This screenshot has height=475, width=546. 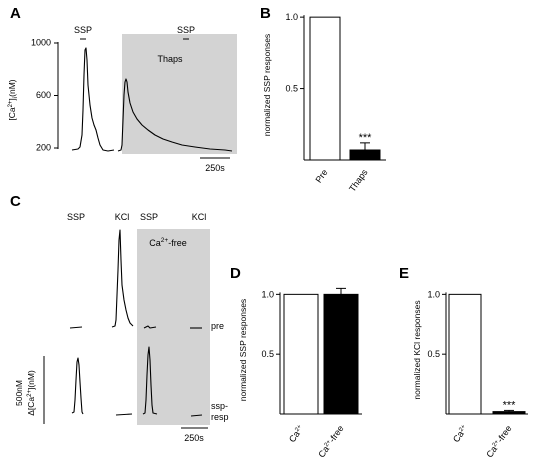 I want to click on c-stim-label-ssp-2: SSP, so click(x=149, y=217).